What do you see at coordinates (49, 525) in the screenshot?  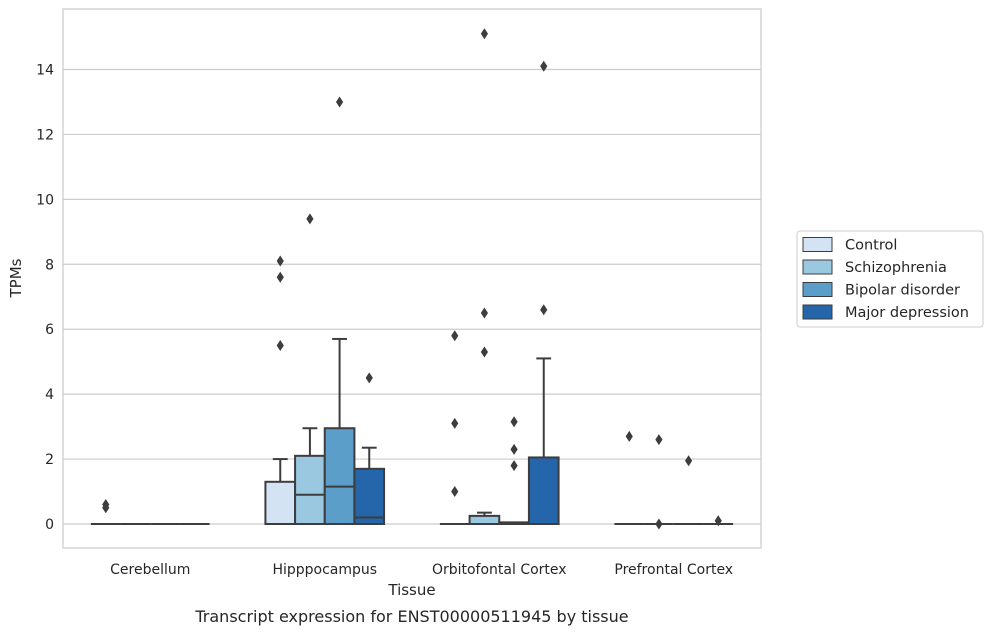 I see `y-tick-label: 0` at bounding box center [49, 525].